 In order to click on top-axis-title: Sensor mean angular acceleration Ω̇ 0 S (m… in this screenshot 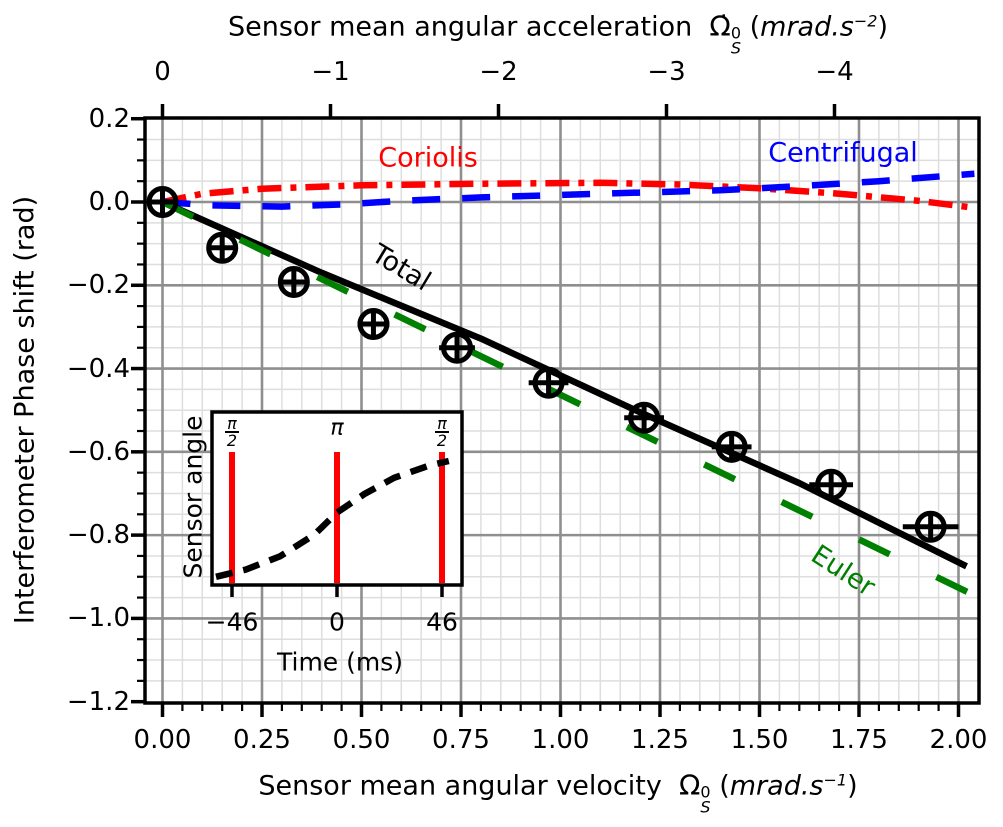, I will do `click(558, 33)`.